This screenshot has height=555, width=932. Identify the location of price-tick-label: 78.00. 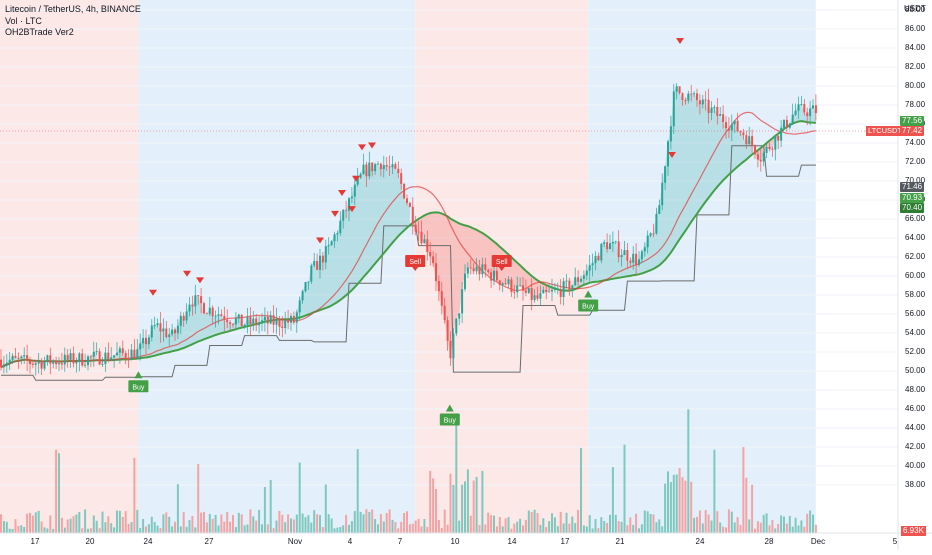
(915, 104).